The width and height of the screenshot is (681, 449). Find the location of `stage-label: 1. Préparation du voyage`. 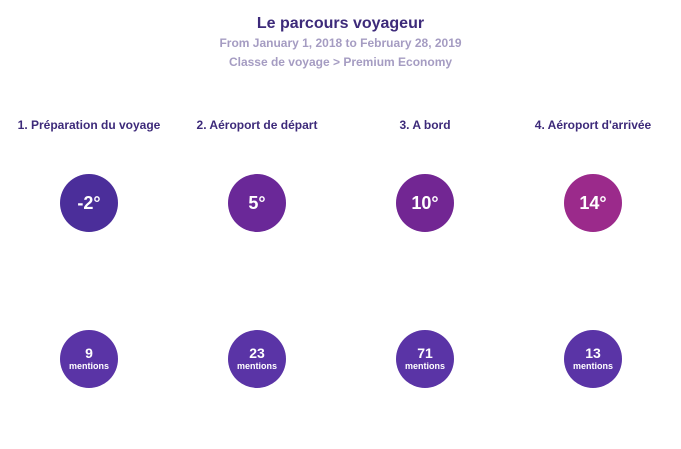

stage-label: 1. Préparation du voyage is located at coordinates (89, 125).